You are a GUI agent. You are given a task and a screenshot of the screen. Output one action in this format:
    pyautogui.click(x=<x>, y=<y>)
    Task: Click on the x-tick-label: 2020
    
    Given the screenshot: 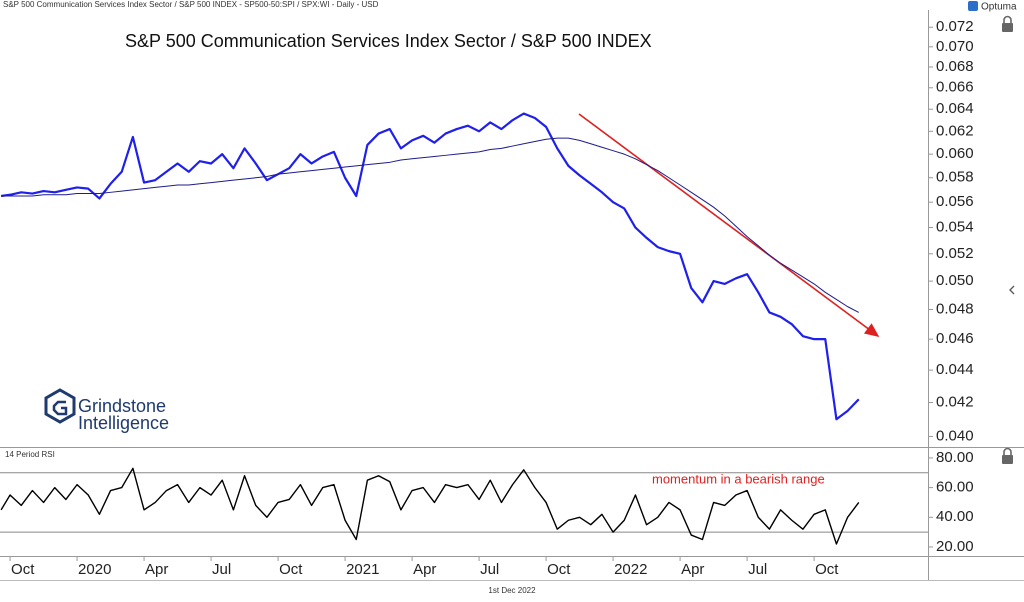 What is the action you would take?
    pyautogui.click(x=94, y=569)
    